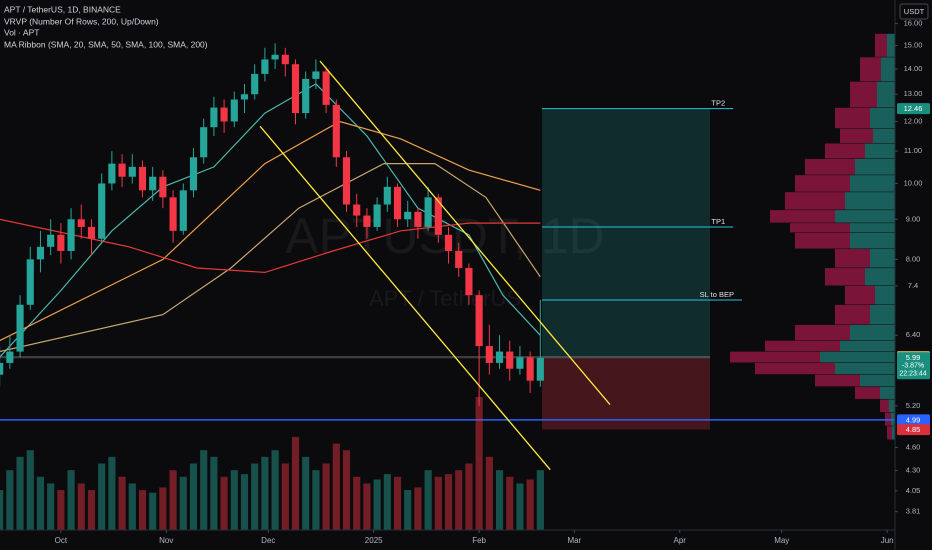  I want to click on level-label: TP2, so click(718, 103).